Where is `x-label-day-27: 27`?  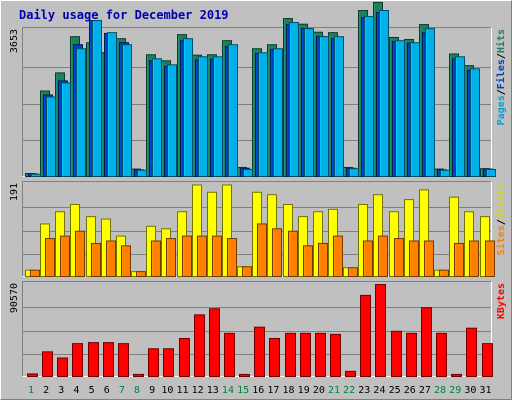 x-label-day-27: 27 is located at coordinates (425, 390).